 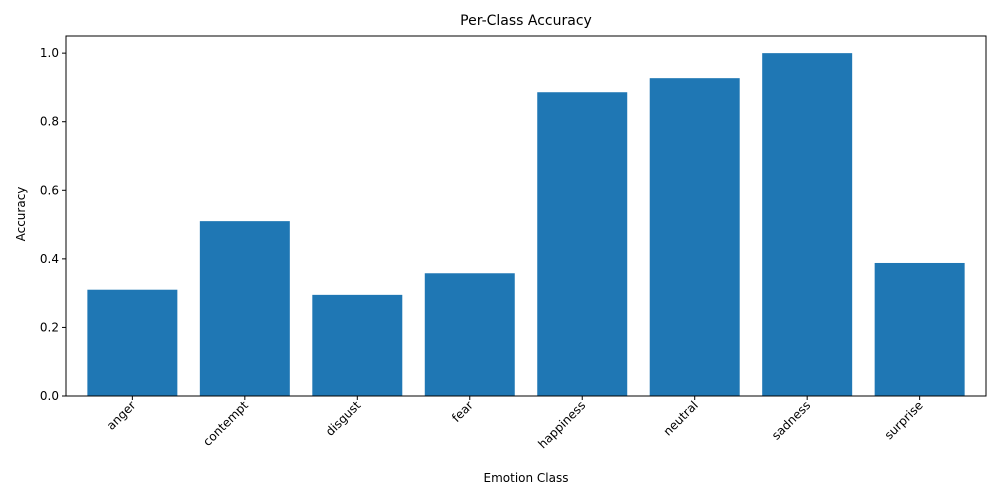 What do you see at coordinates (681, 418) in the screenshot?
I see `x-tick-label-neutral: neutral` at bounding box center [681, 418].